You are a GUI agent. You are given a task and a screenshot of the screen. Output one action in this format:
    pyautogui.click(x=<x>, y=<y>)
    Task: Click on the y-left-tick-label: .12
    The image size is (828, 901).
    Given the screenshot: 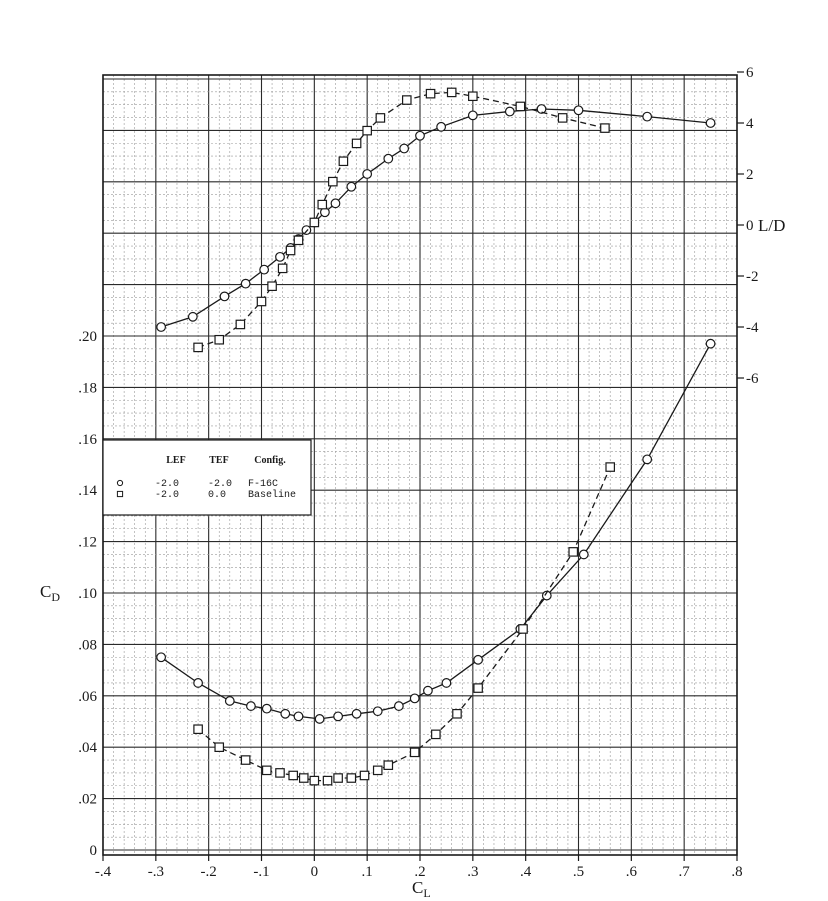 What is the action you would take?
    pyautogui.click(x=87, y=543)
    